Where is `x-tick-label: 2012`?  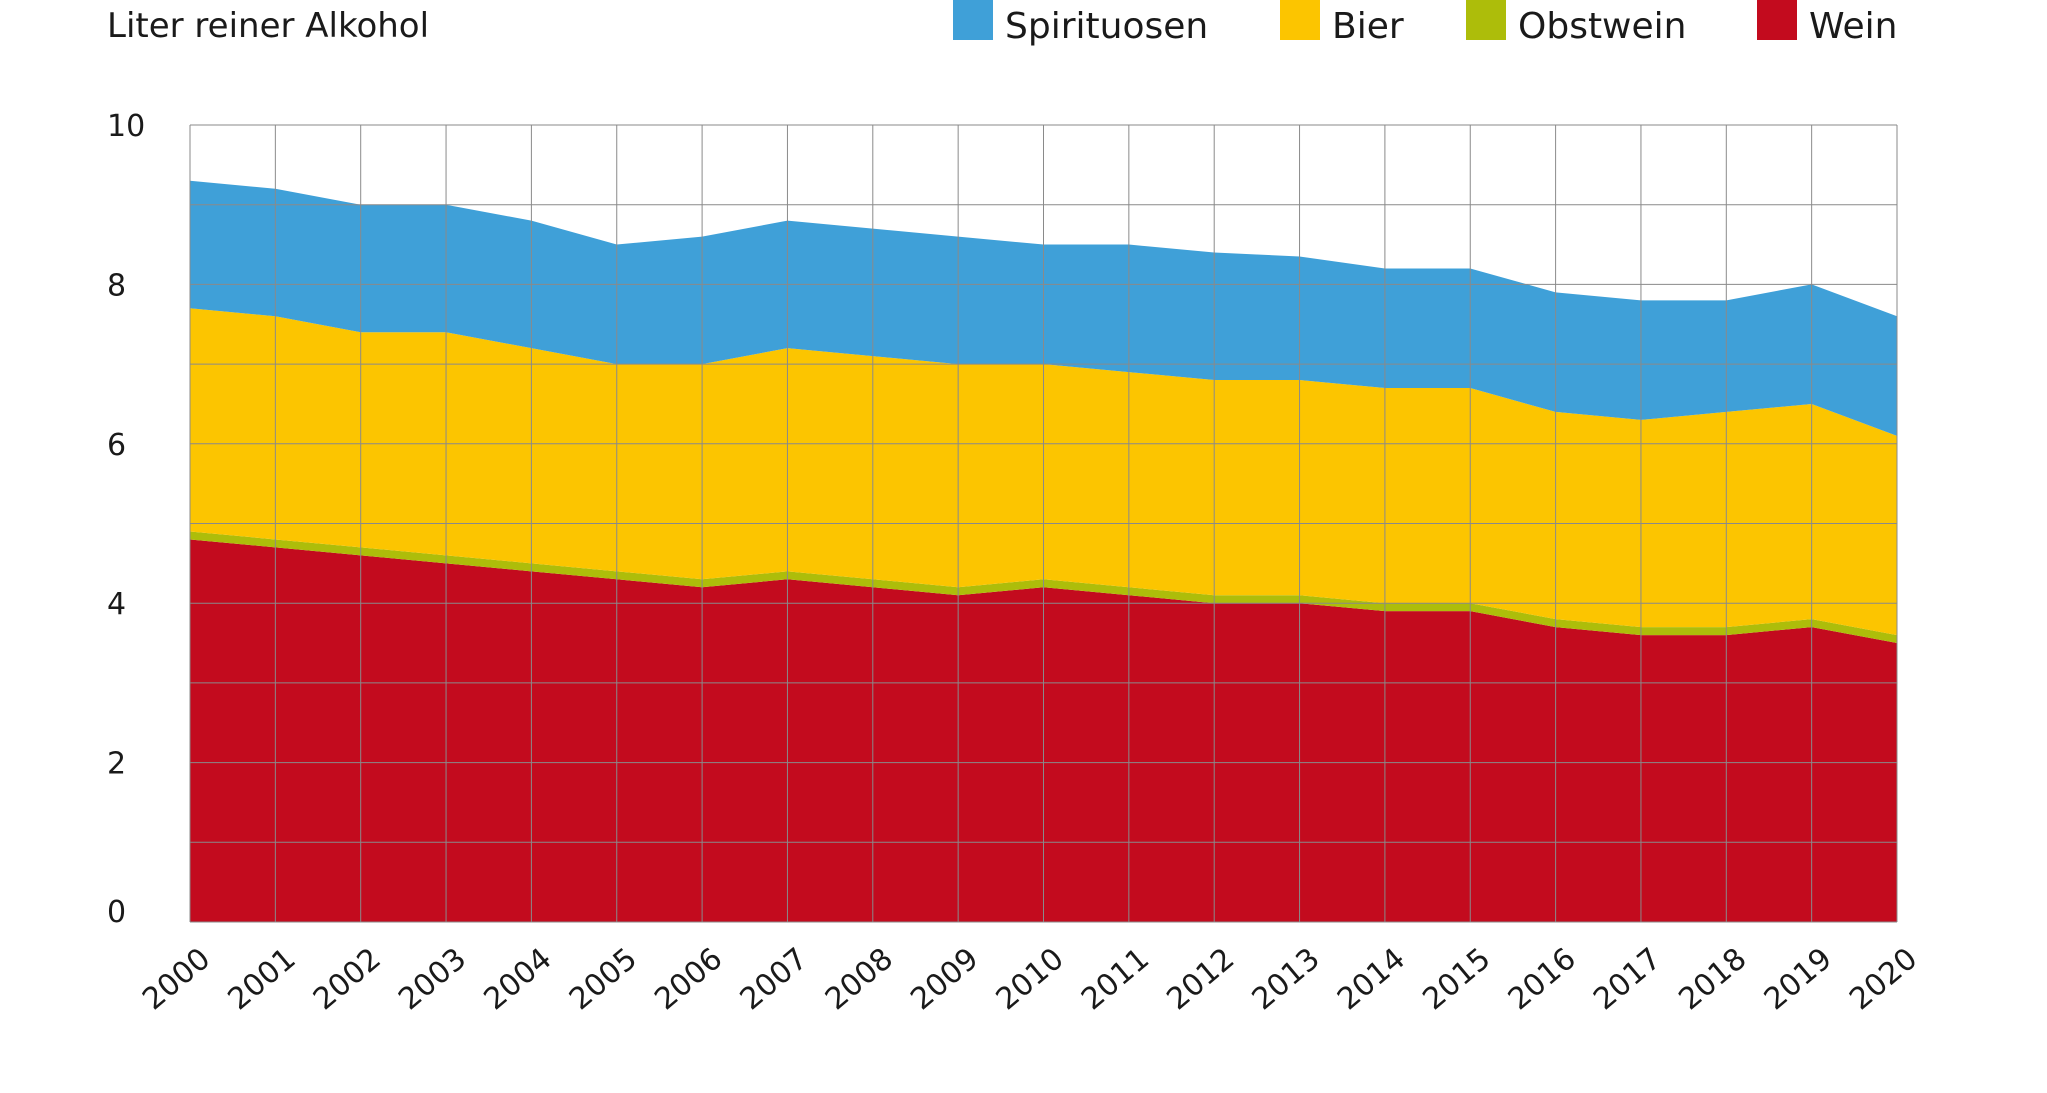
x-tick-label: 2012 is located at coordinates (1200, 979).